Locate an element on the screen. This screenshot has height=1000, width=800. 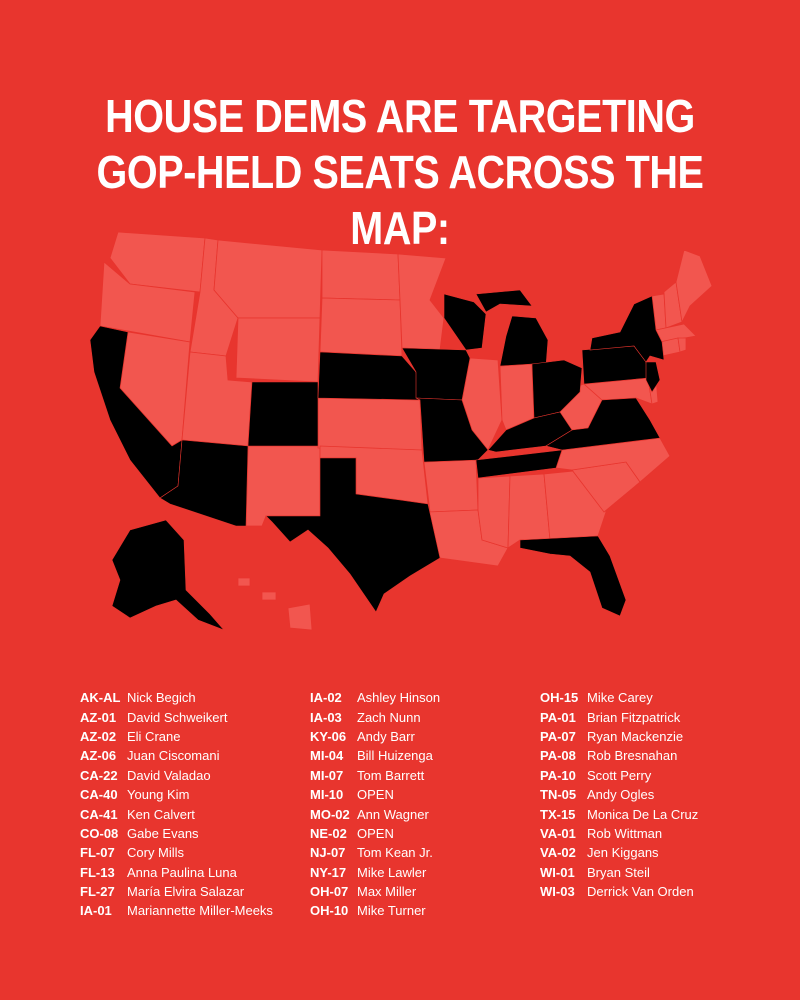
legend-item: TX-15 Monica De La Cruz is located at coordinates (619, 813).